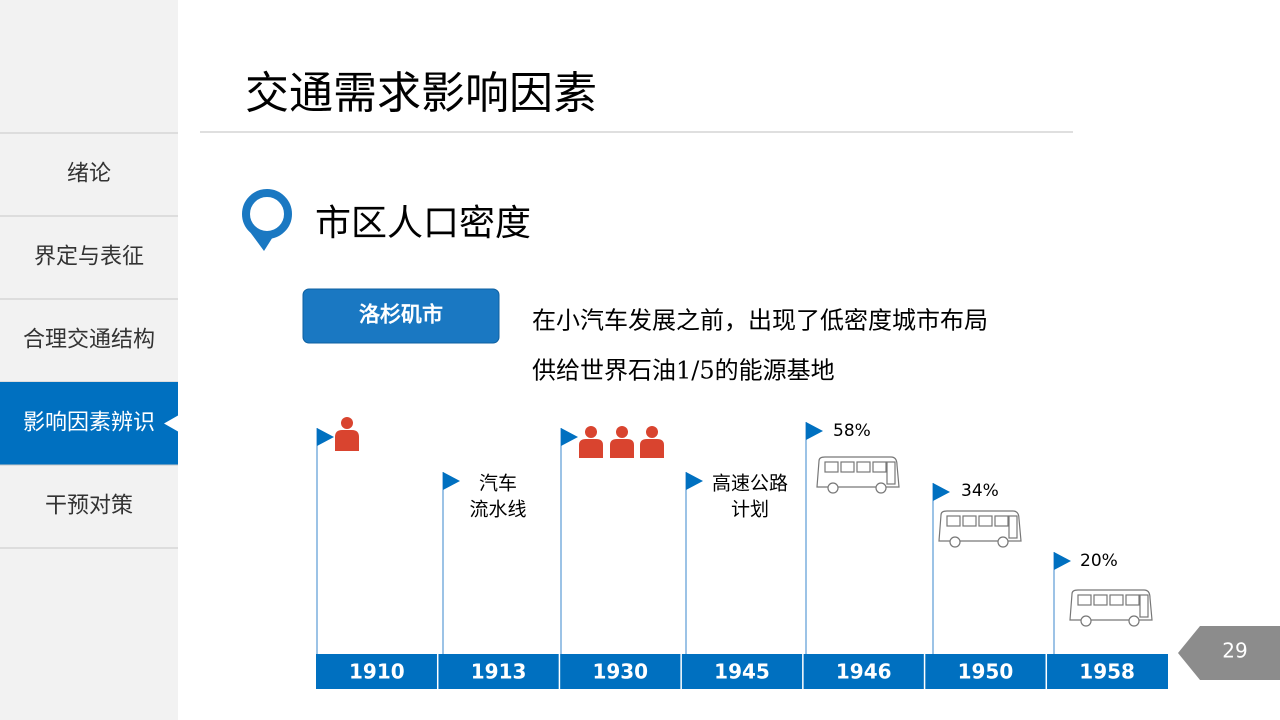 The width and height of the screenshot is (1280, 720). What do you see at coordinates (89, 340) in the screenshot?
I see `menu-item: 合理交通结构` at bounding box center [89, 340].